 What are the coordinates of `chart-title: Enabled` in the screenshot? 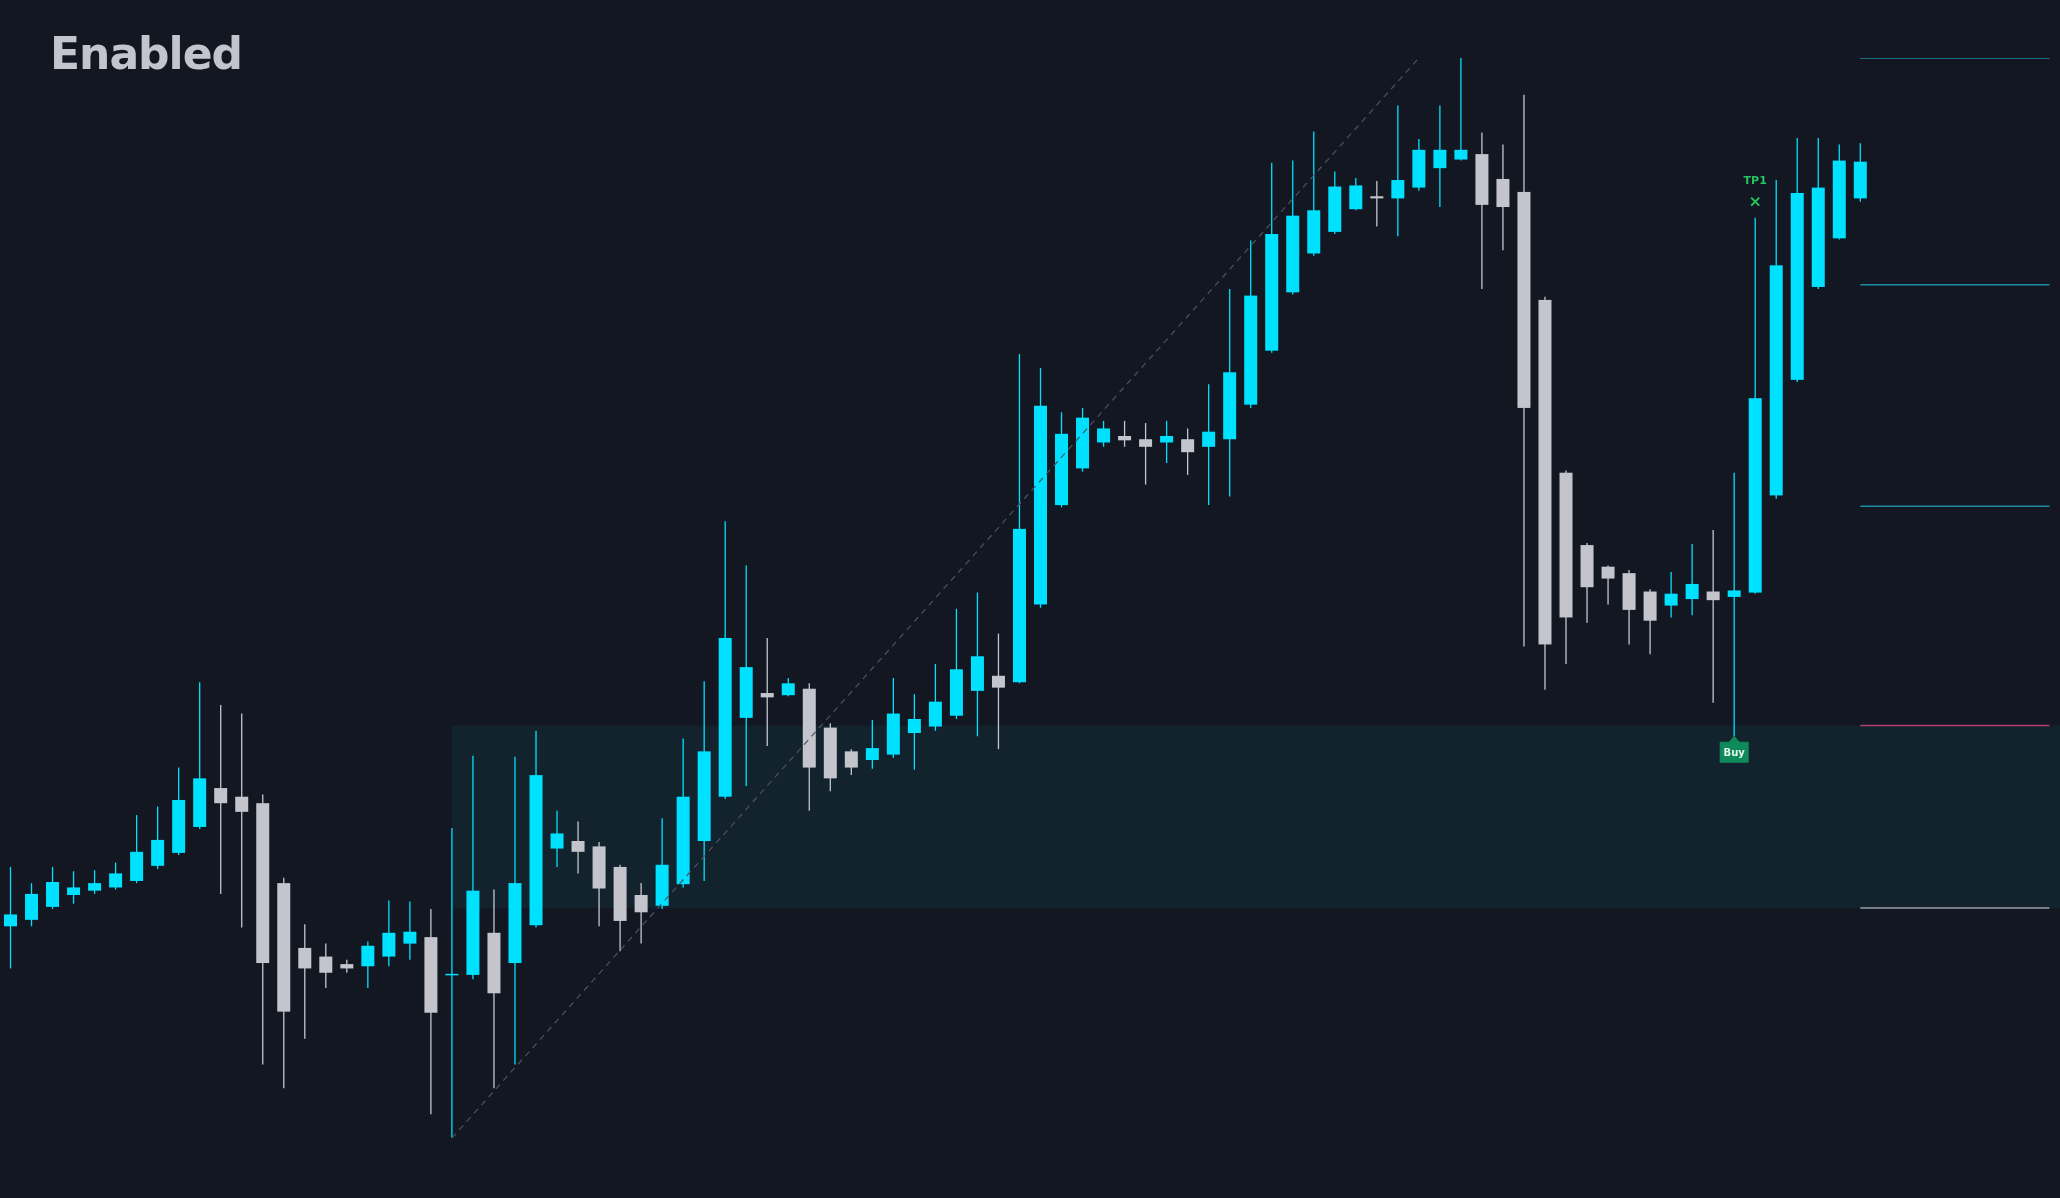 It's located at (146, 53).